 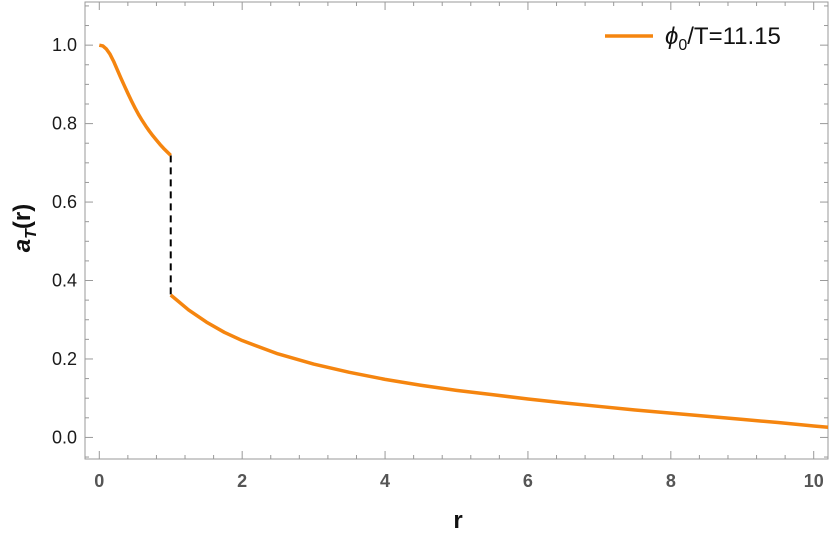 What do you see at coordinates (242, 481) in the screenshot?
I see `x-tick-label: 2` at bounding box center [242, 481].